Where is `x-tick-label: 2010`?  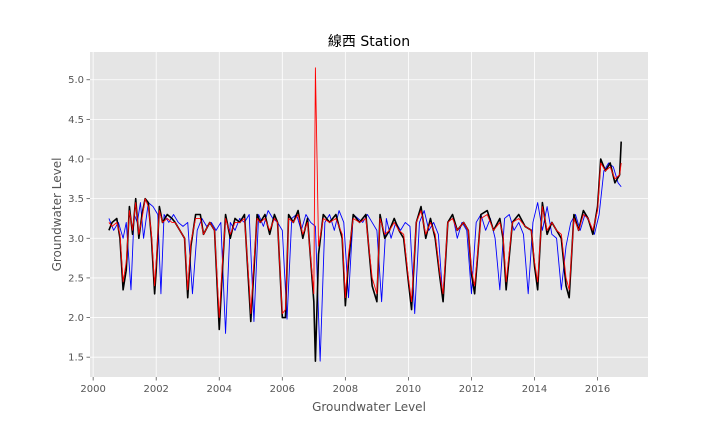
x-tick-label: 2010 is located at coordinates (408, 389).